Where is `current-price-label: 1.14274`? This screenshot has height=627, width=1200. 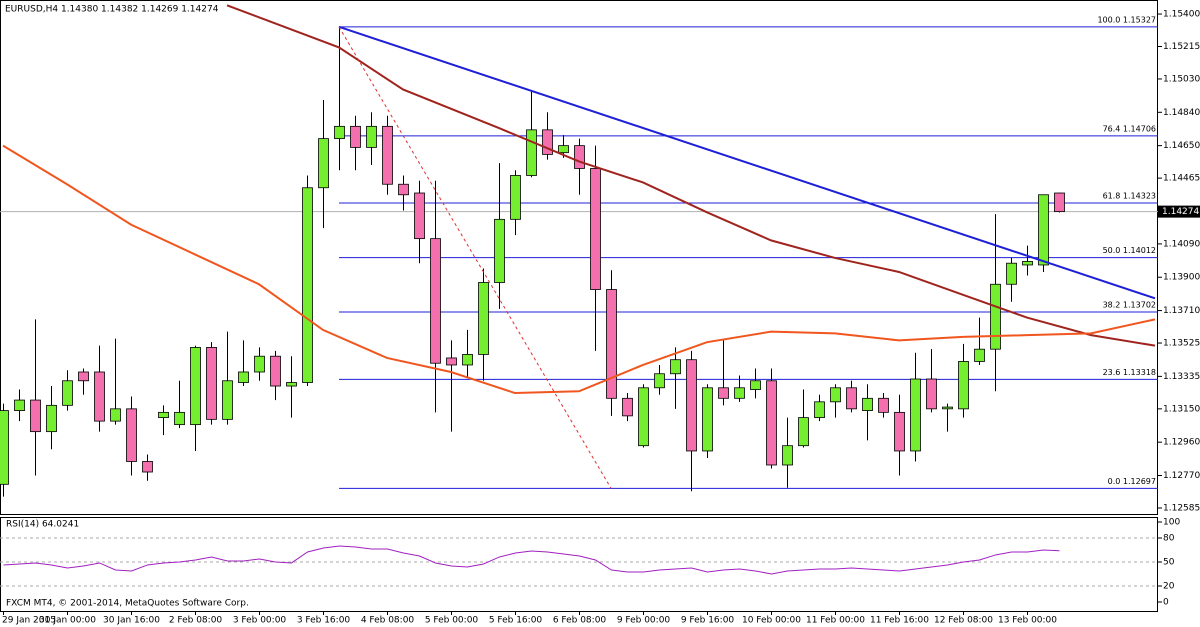 current-price-label: 1.14274 is located at coordinates (1180, 212).